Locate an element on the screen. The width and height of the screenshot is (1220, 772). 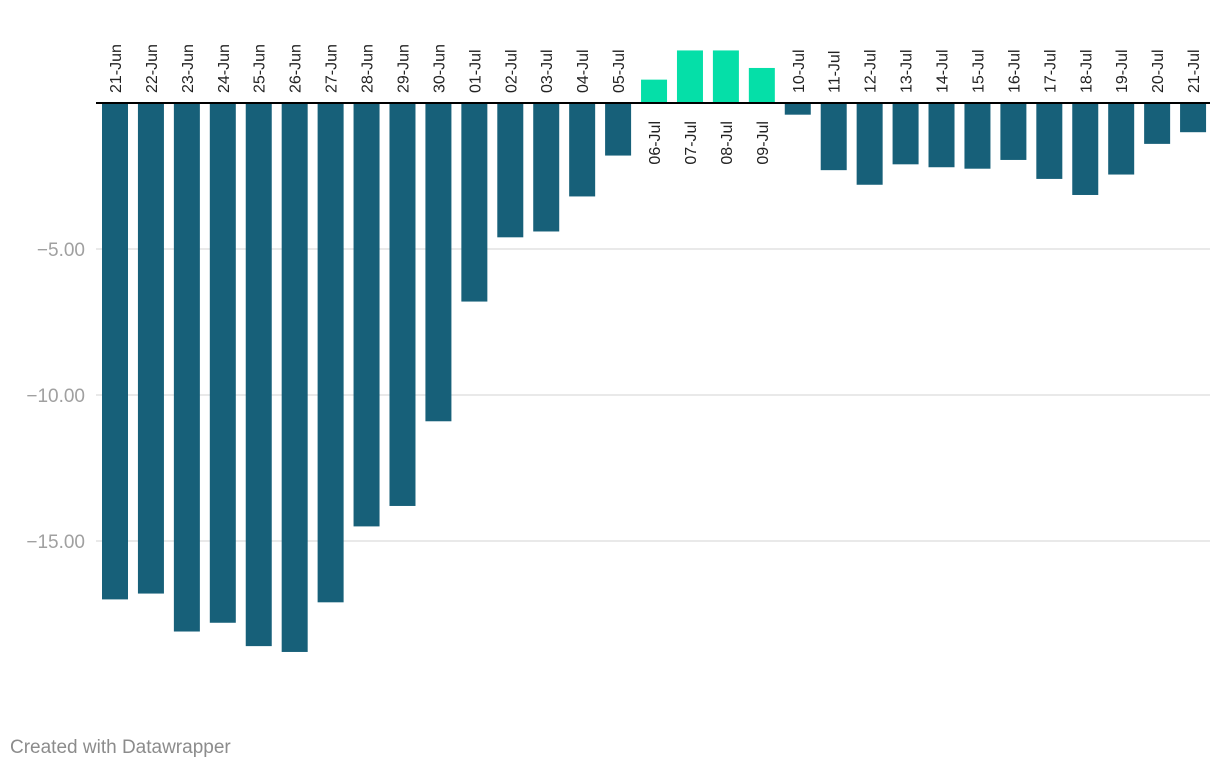
category-label: 21-Jul is located at coordinates (1194, 71).